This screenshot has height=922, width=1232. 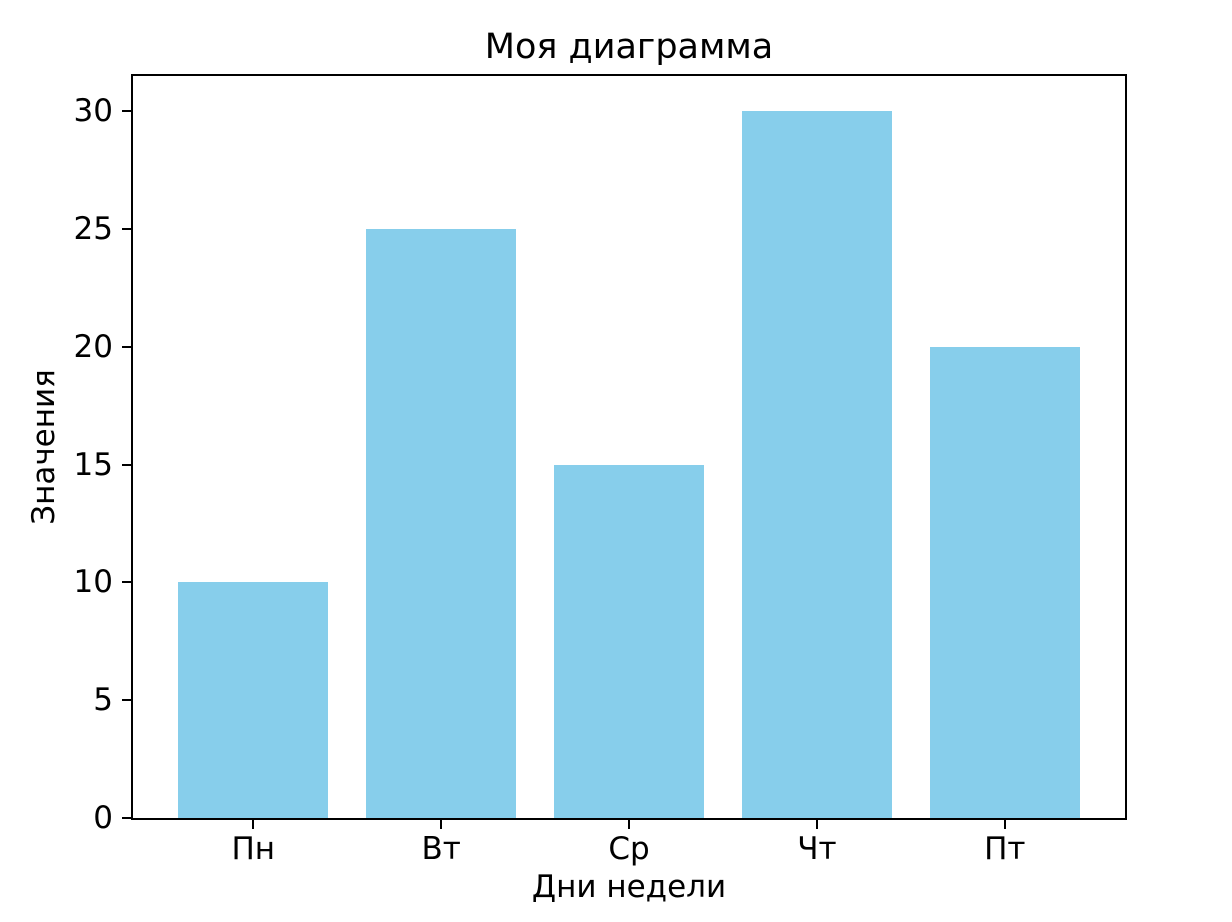 I want to click on y-tick-label: 10, so click(x=93, y=582).